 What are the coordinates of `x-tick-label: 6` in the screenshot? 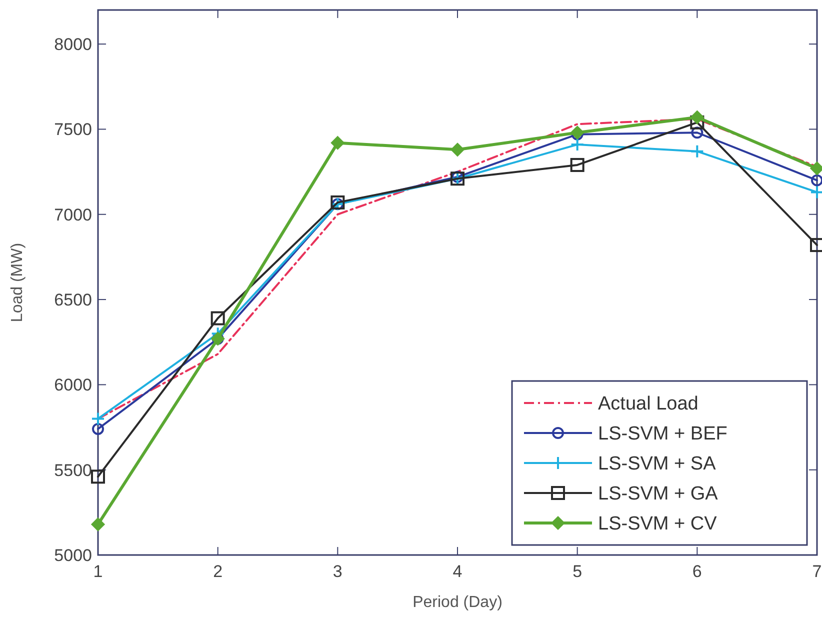 It's located at (697, 571).